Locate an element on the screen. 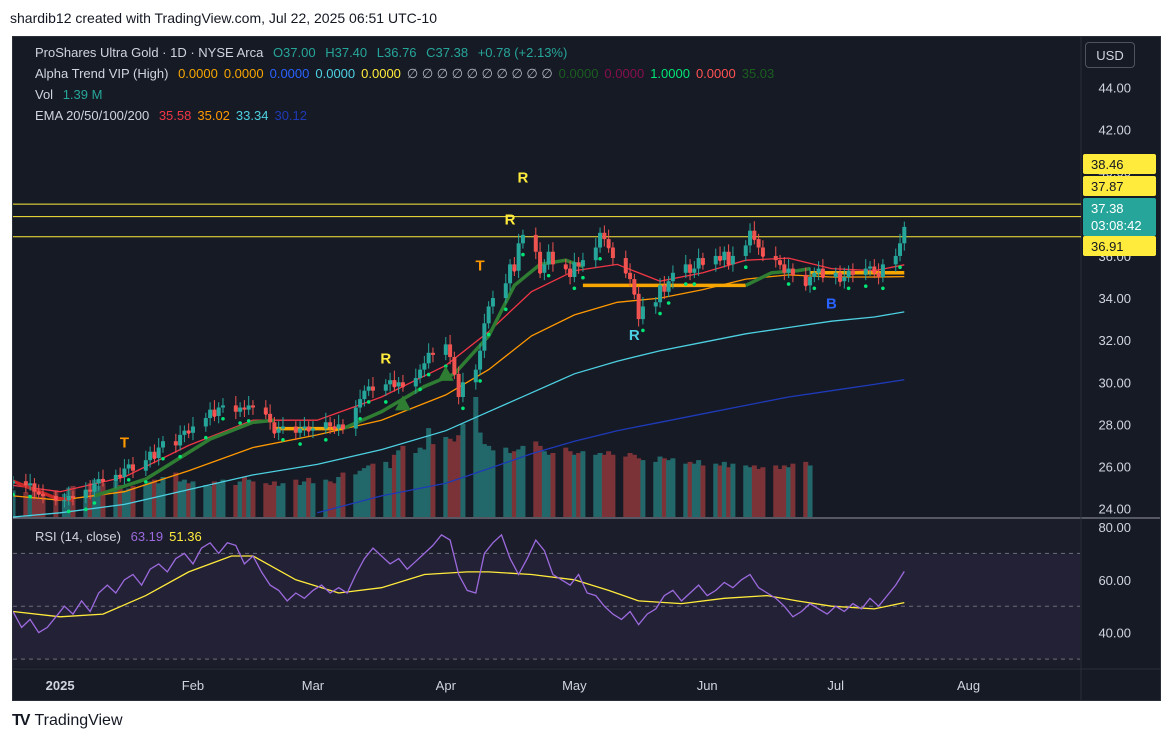 The height and width of the screenshot is (745, 1174). alpha-trend-value: 0.0000 is located at coordinates (198, 73).